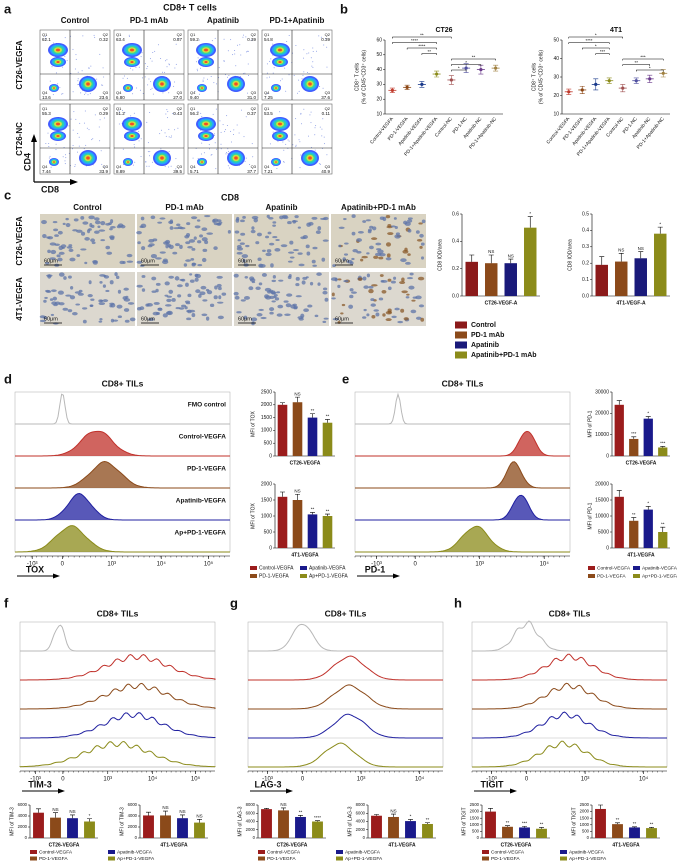 This screenshot has width=677, height=862. Describe the element at coordinates (267, 780) in the screenshot. I see `x-tick-label: -10³` at that location.